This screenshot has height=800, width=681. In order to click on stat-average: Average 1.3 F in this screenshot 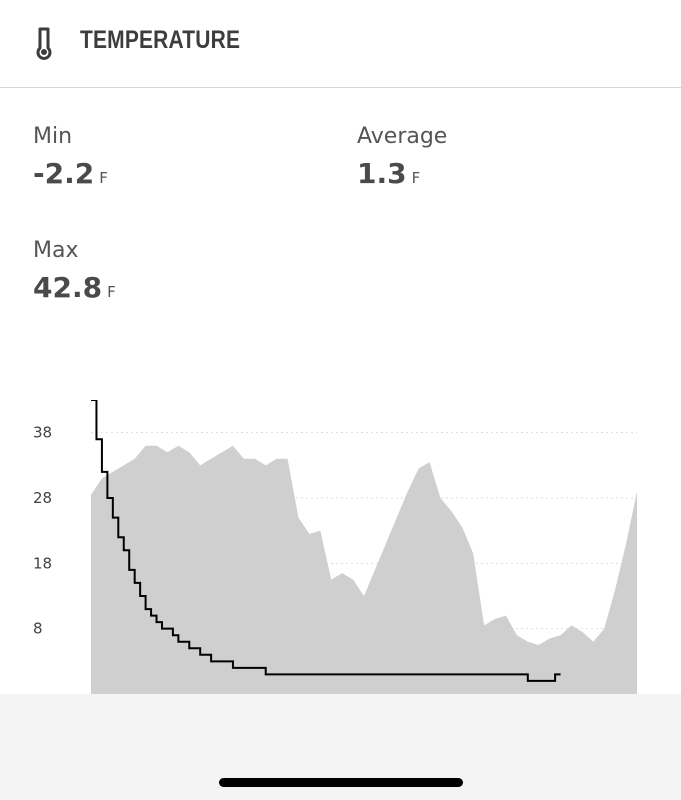, I will do `click(402, 157)`.